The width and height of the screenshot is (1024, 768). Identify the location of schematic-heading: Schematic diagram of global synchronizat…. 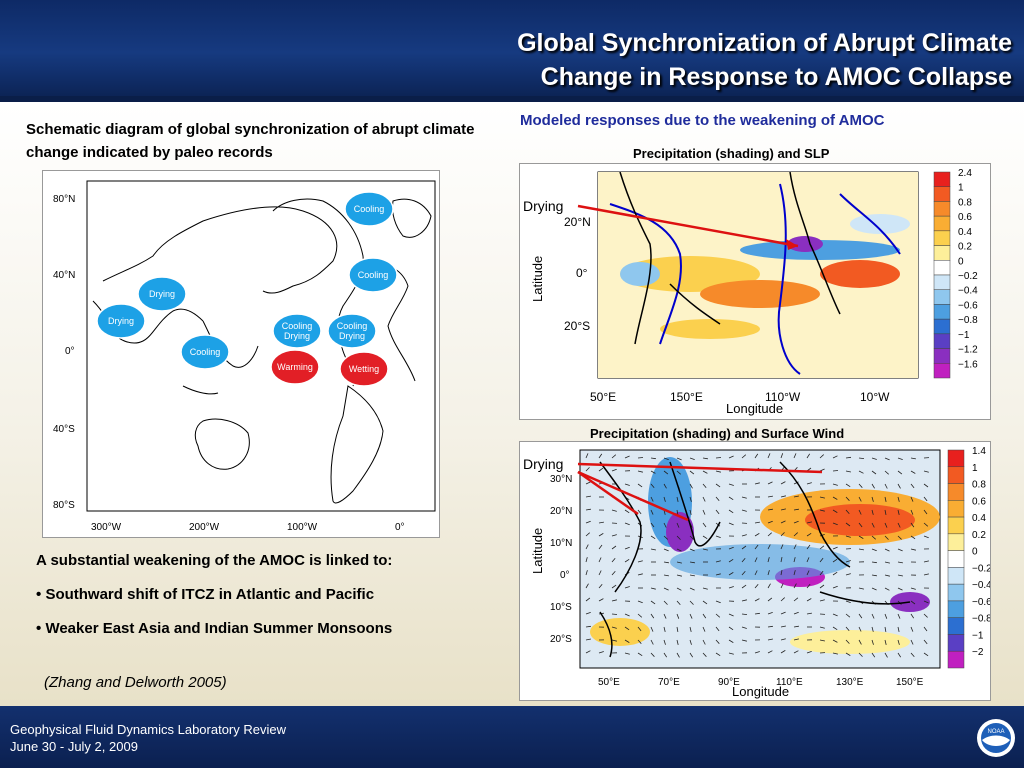
(250, 141).